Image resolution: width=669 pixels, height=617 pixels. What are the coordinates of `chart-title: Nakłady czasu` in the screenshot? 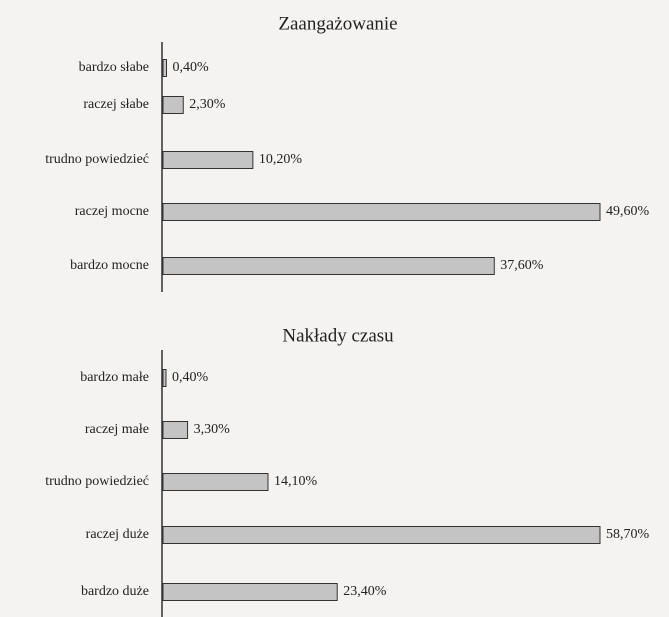 It's located at (338, 335).